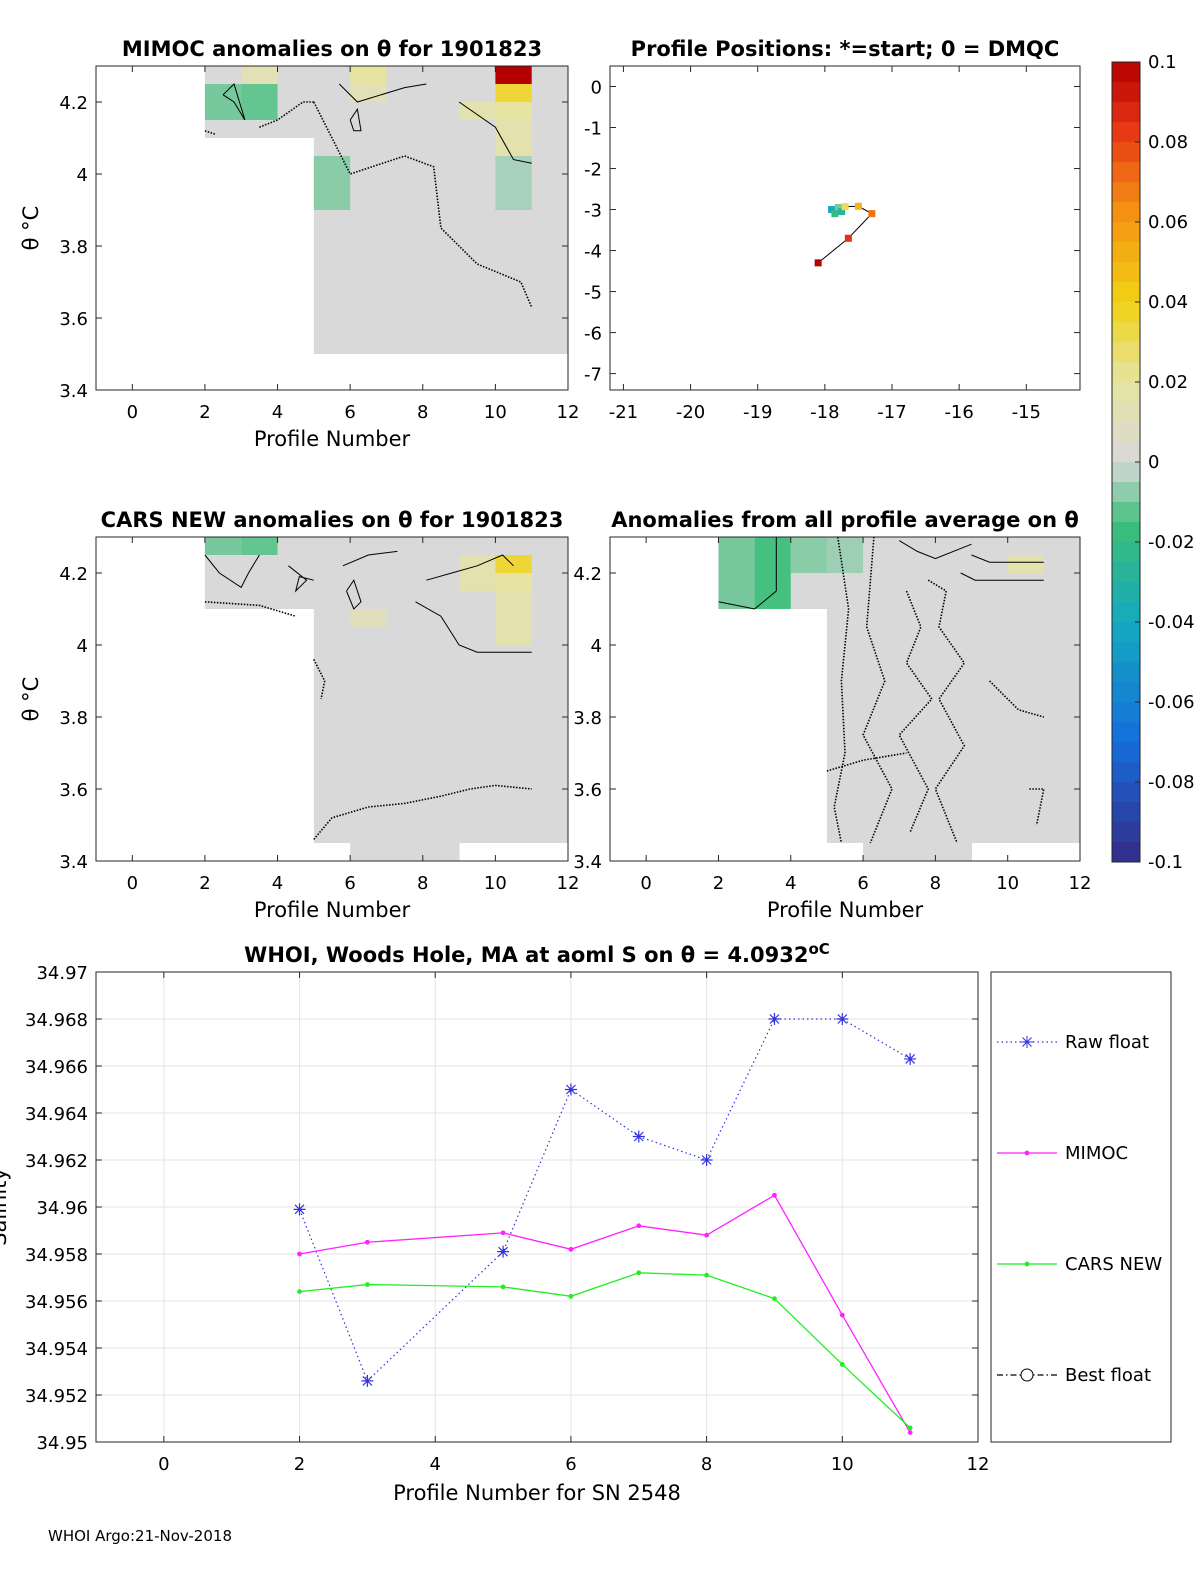  I want to click on colorbar-tick-label: 0.04, so click(1168, 302).